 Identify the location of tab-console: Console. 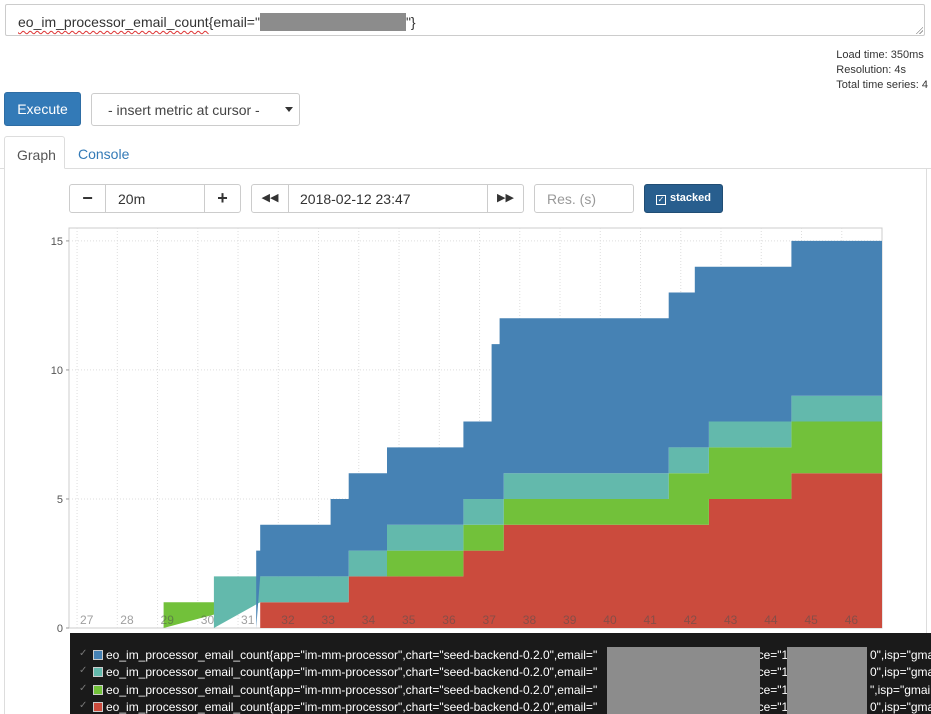
(104, 154).